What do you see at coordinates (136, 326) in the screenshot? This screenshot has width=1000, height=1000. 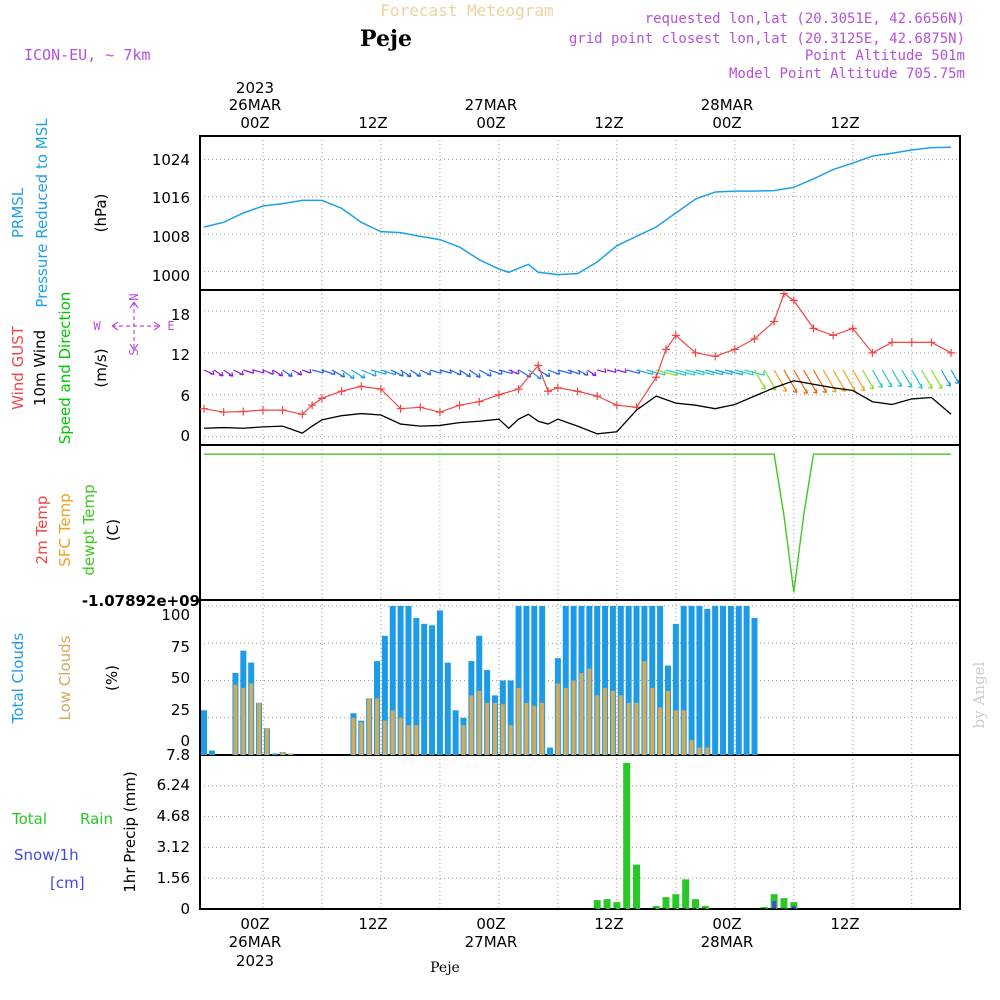 I see `compass-arrowheads` at bounding box center [136, 326].